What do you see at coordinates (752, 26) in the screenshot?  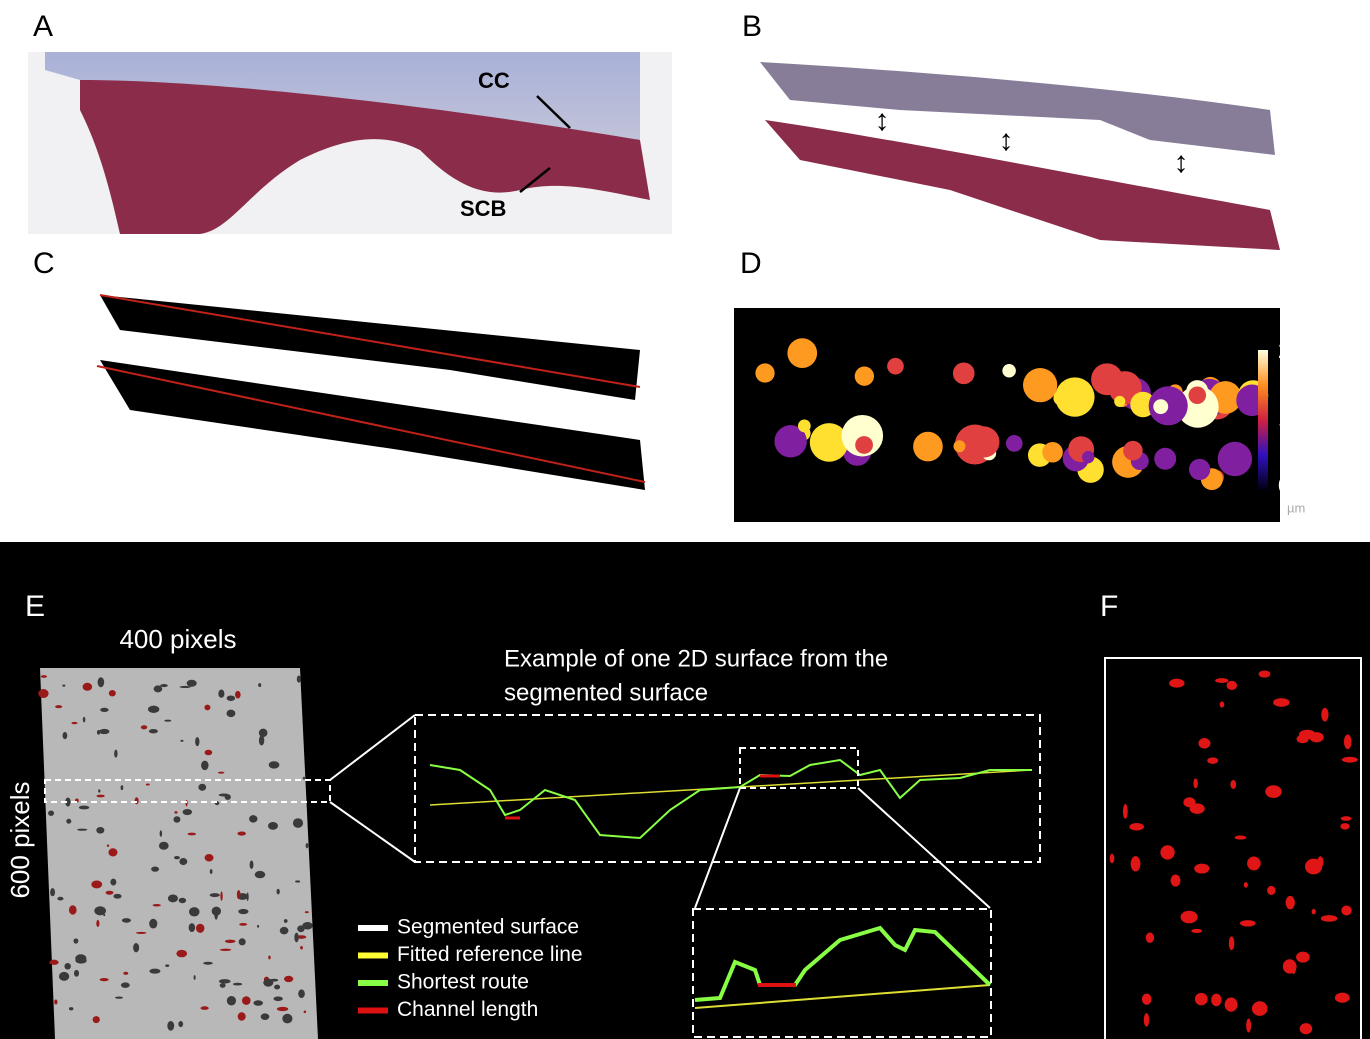 I see `panel-label: B` at bounding box center [752, 26].